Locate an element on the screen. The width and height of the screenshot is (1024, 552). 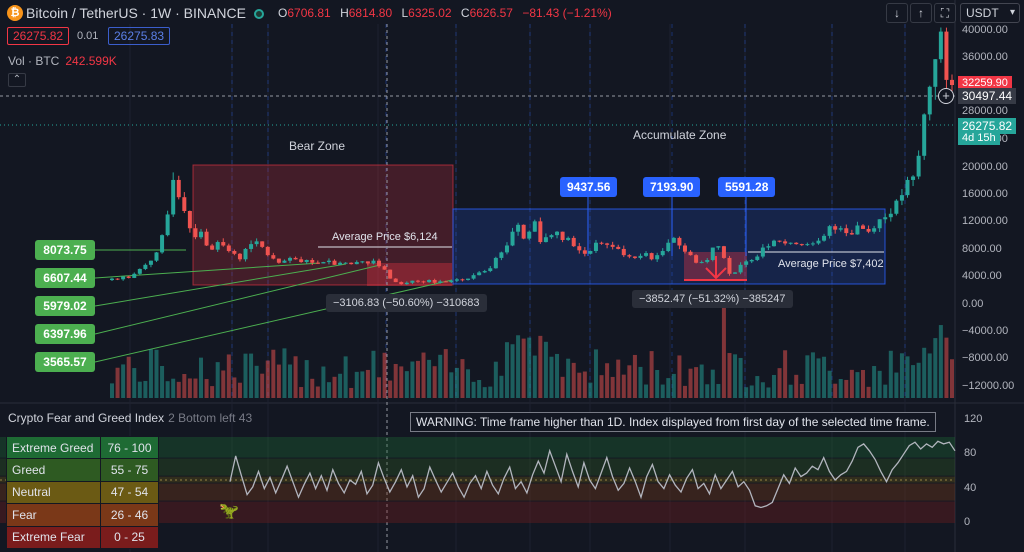
collapse-legend-button: ⌃ is located at coordinates (17, 80).